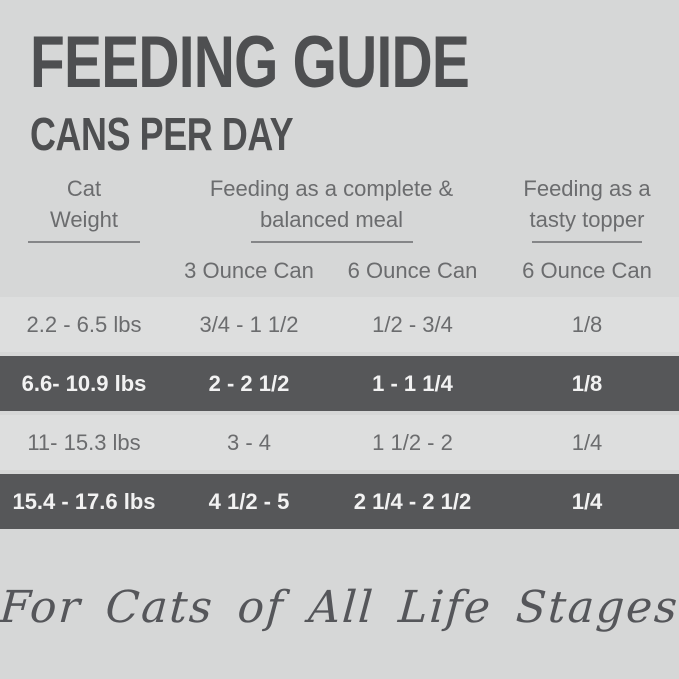  I want to click on can-size-6oz-meal: 6 Ounce Can, so click(412, 270).